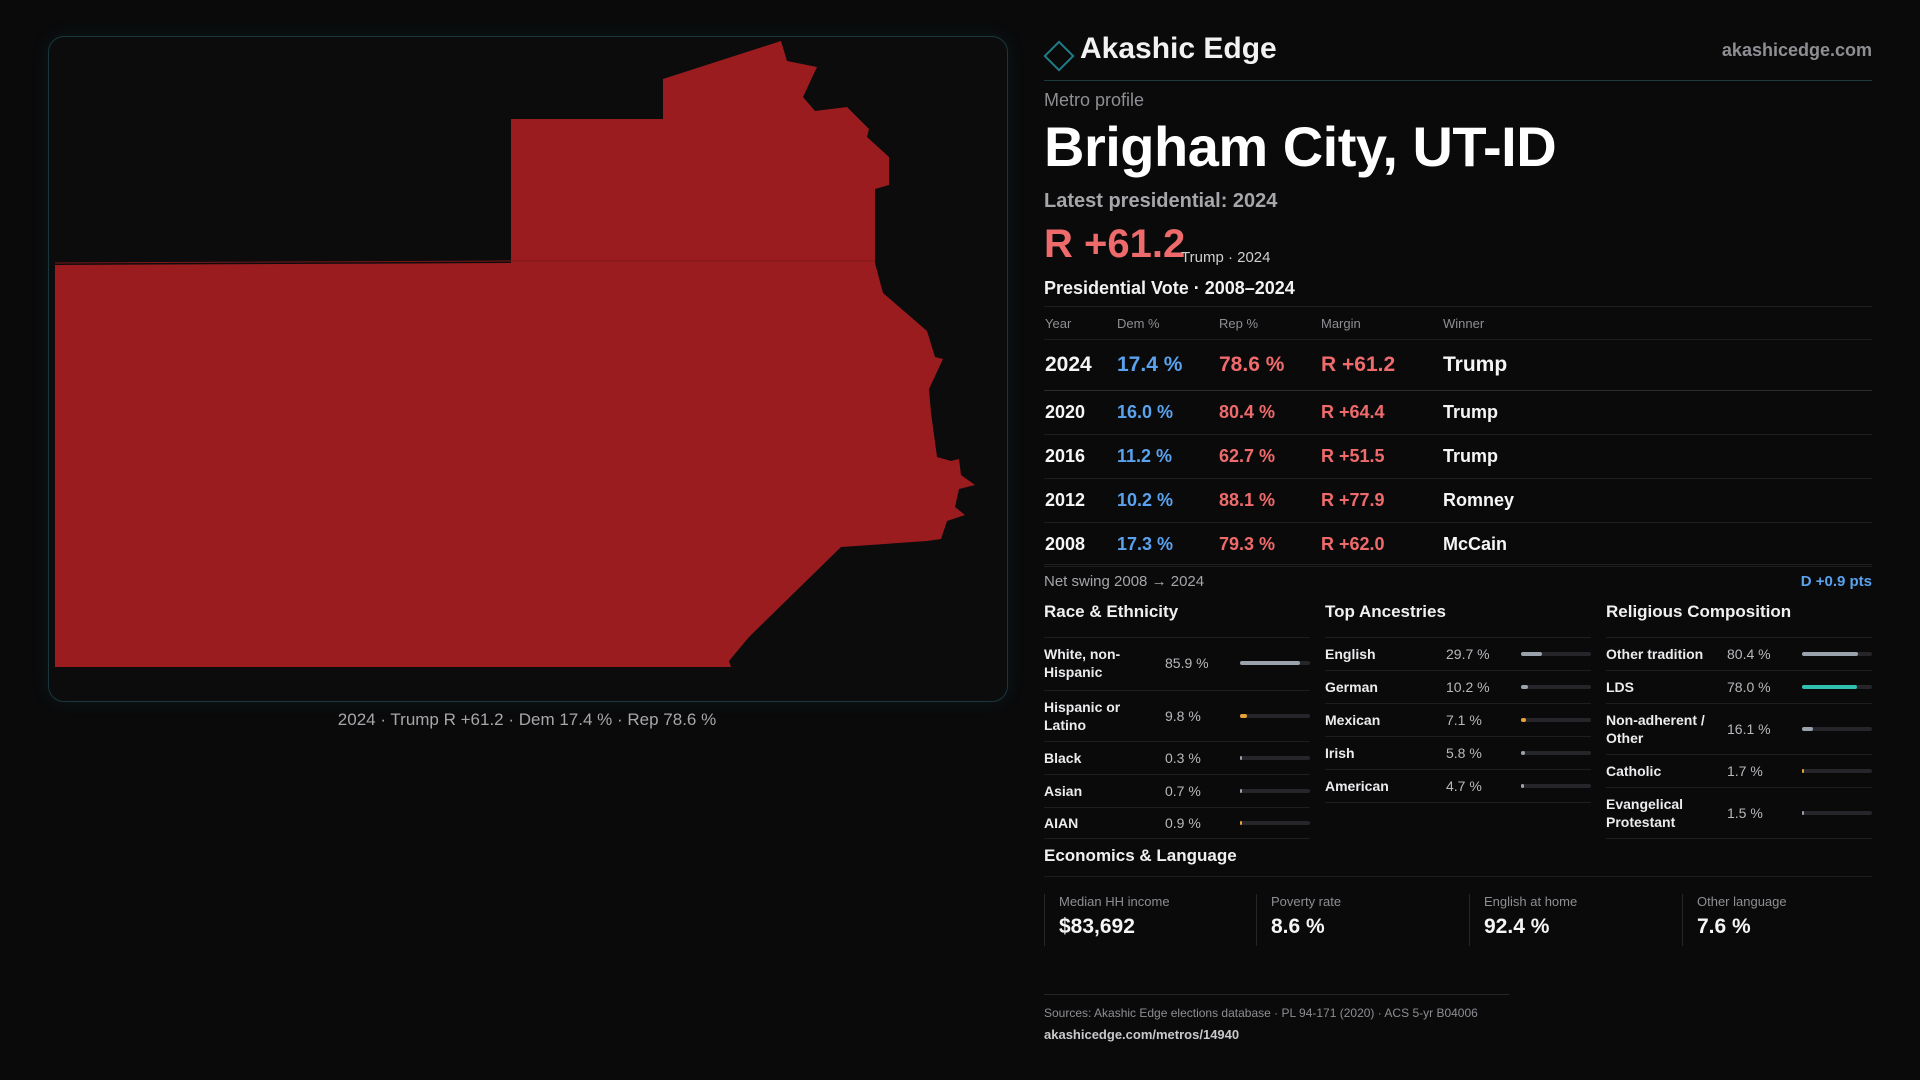 This screenshot has height=1080, width=1920. I want to click on econ-label: Poverty rate, so click(1306, 901).